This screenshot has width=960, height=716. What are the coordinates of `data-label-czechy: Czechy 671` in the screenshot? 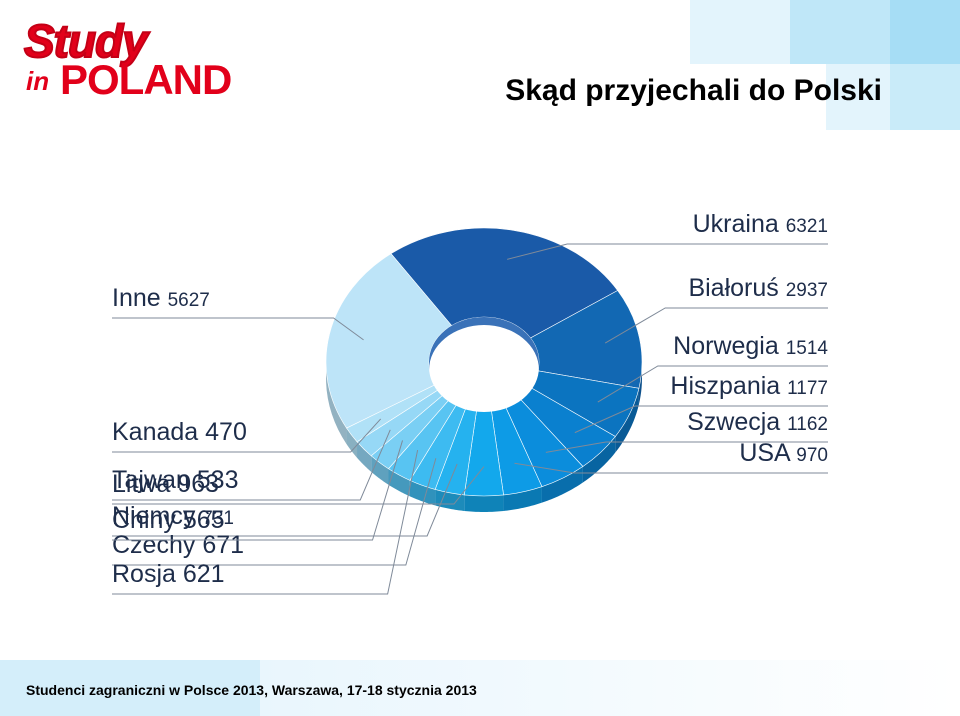 It's located at (178, 545).